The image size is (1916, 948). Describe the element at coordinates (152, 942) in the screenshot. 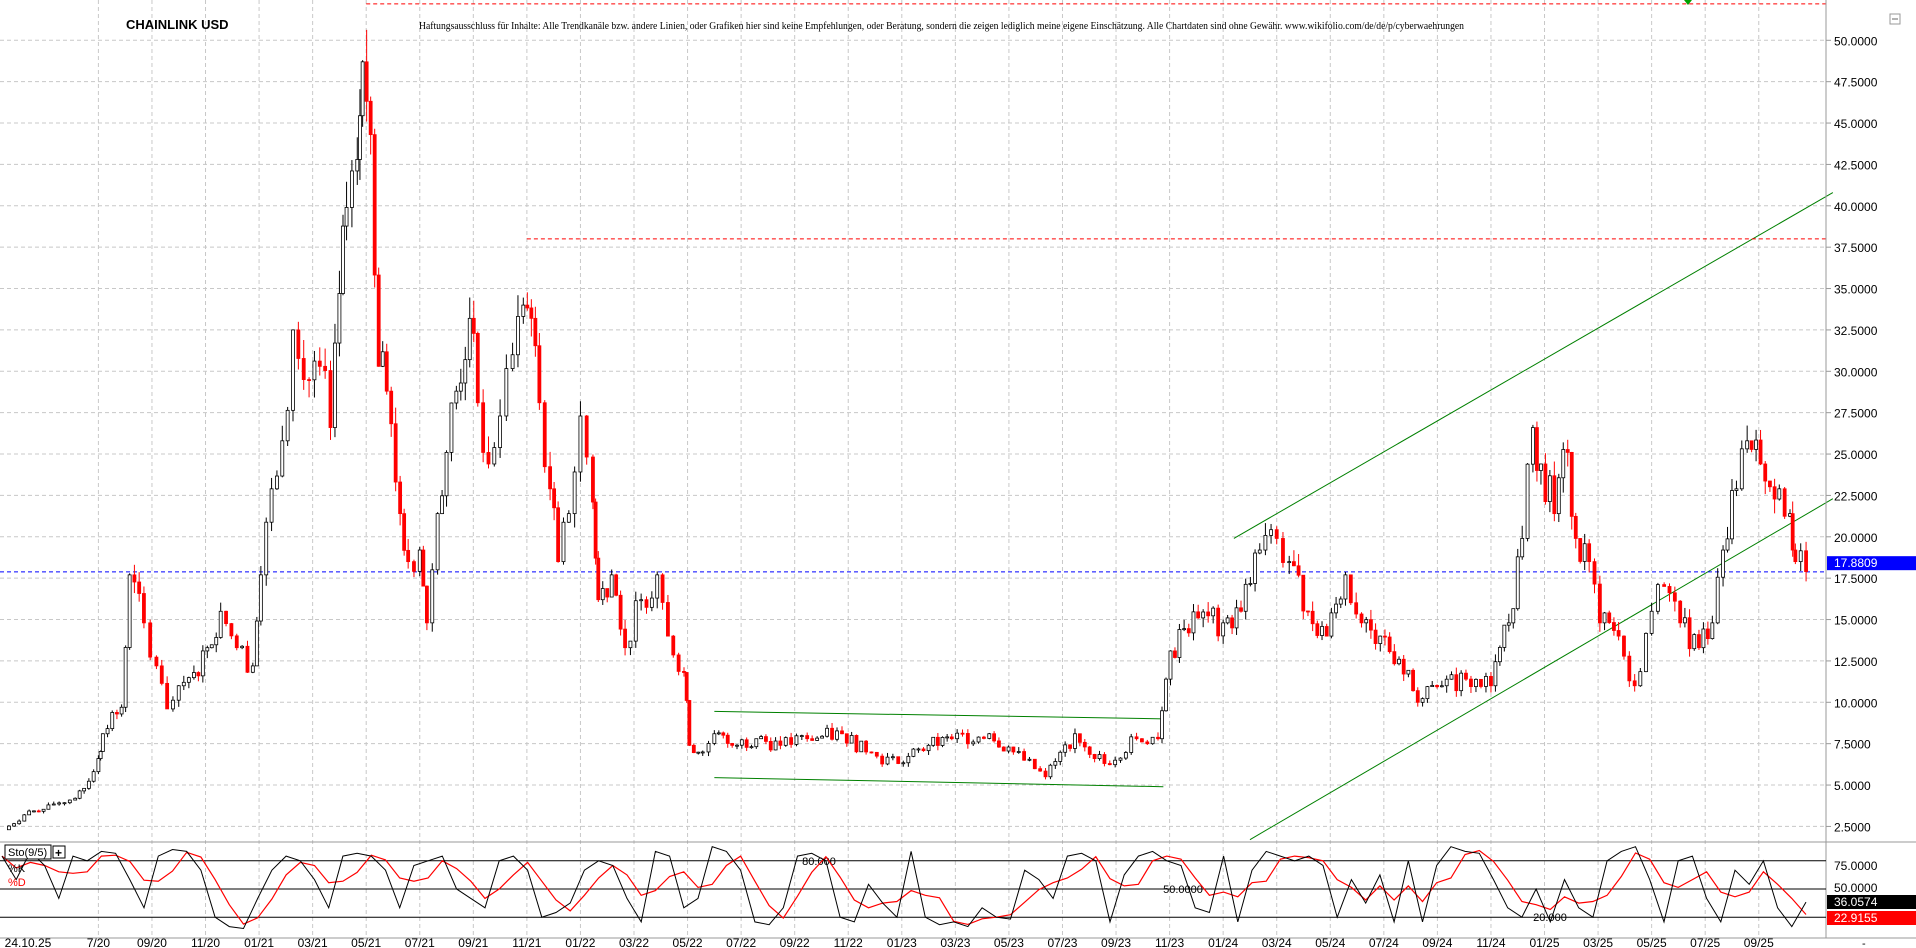

I see `date-tick-label: 09/20` at that location.